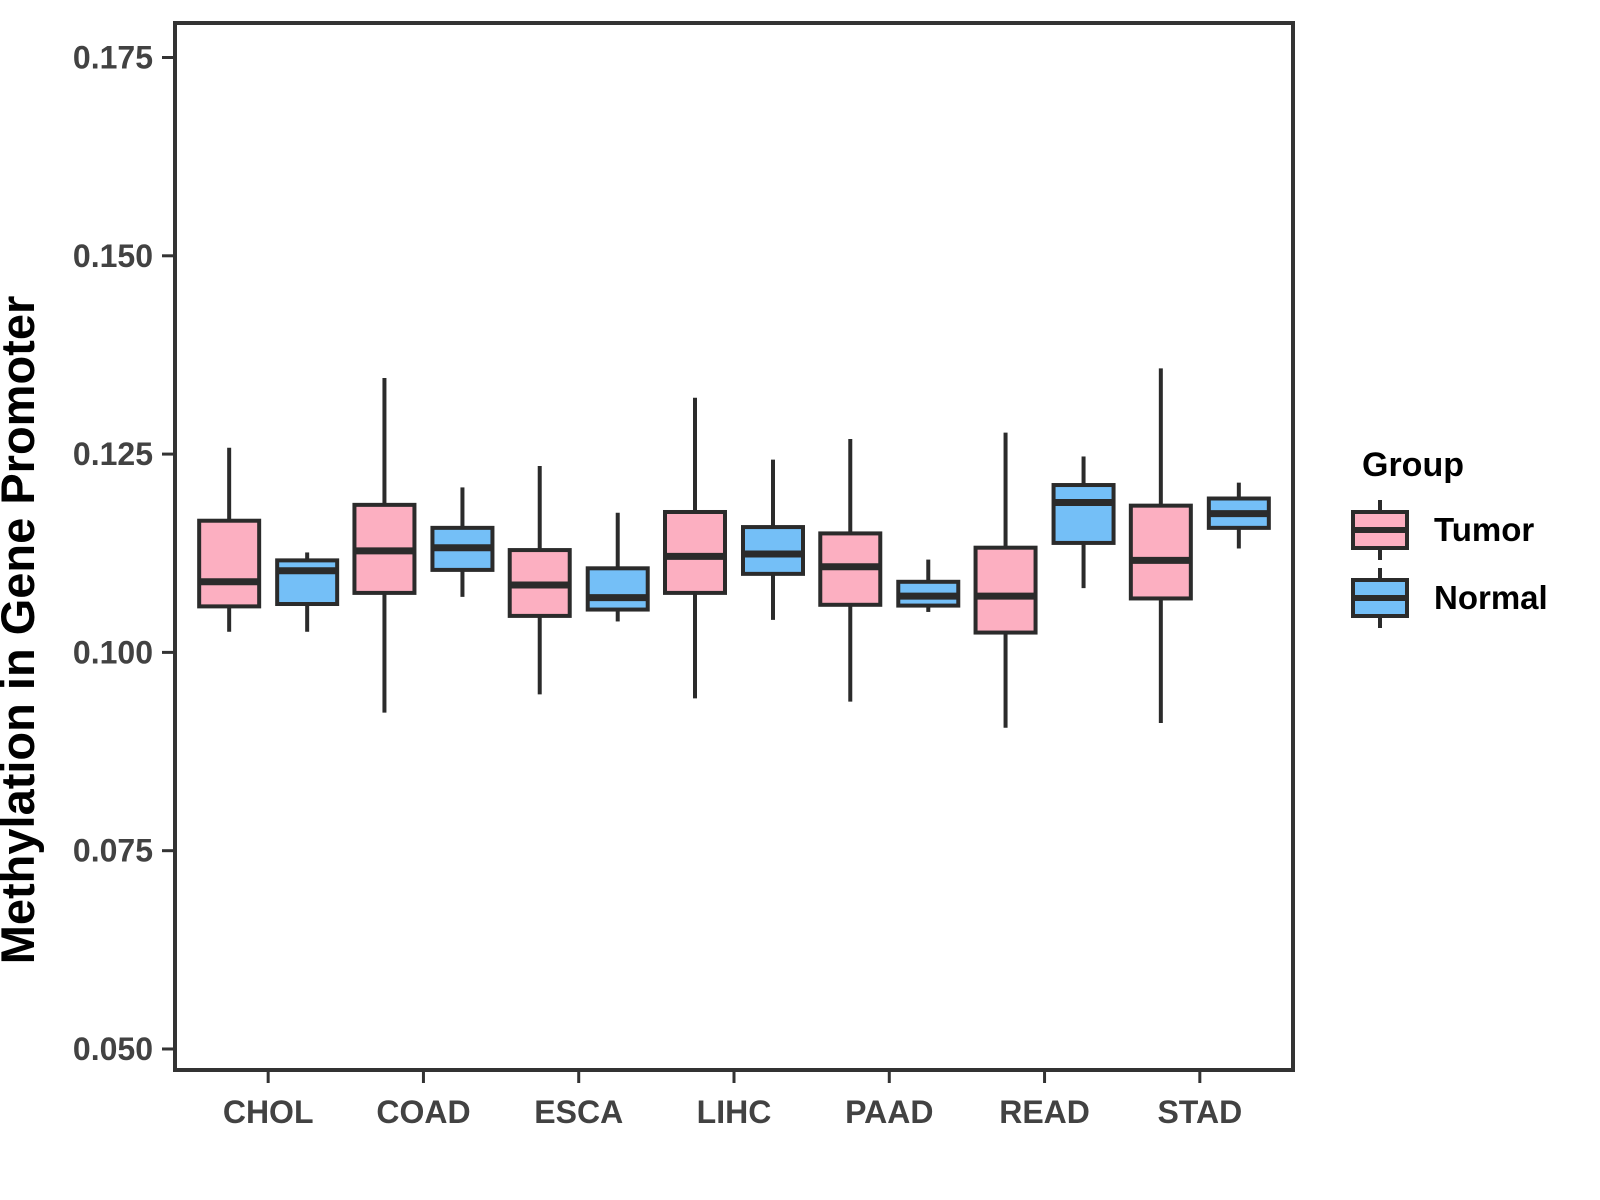 The image size is (1600, 1200). What do you see at coordinates (268, 1112) in the screenshot?
I see `x-axis-tick-label: CHOL` at bounding box center [268, 1112].